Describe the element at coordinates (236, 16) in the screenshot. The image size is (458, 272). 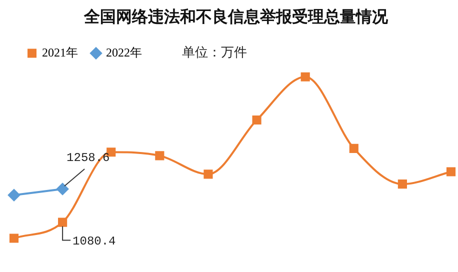
I see `chart-title: 全国网络违法和不良信息举报受理总量情况` at that location.